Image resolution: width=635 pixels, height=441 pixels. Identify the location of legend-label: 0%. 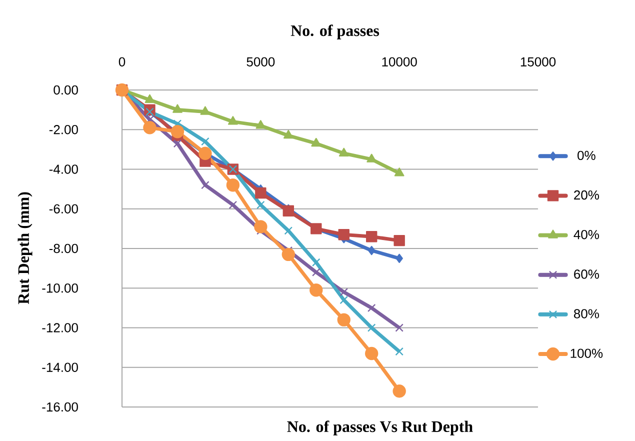
(587, 155).